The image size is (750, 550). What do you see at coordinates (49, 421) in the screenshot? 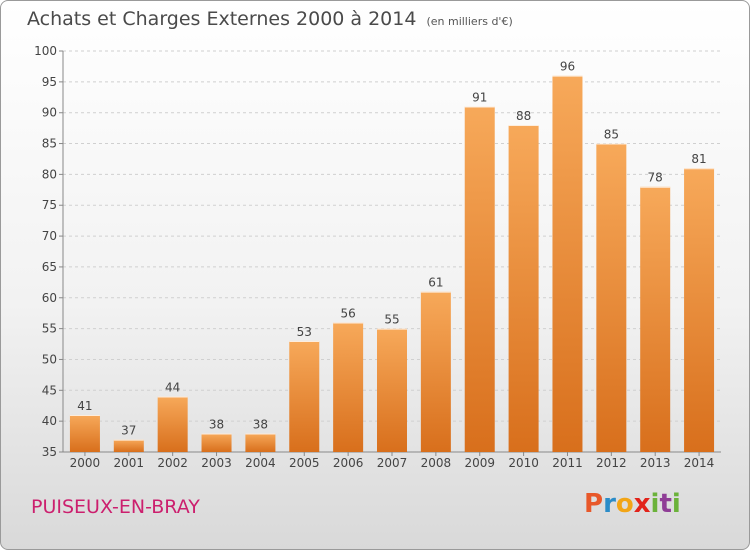
I see `y-tick-label: 40` at bounding box center [49, 421].